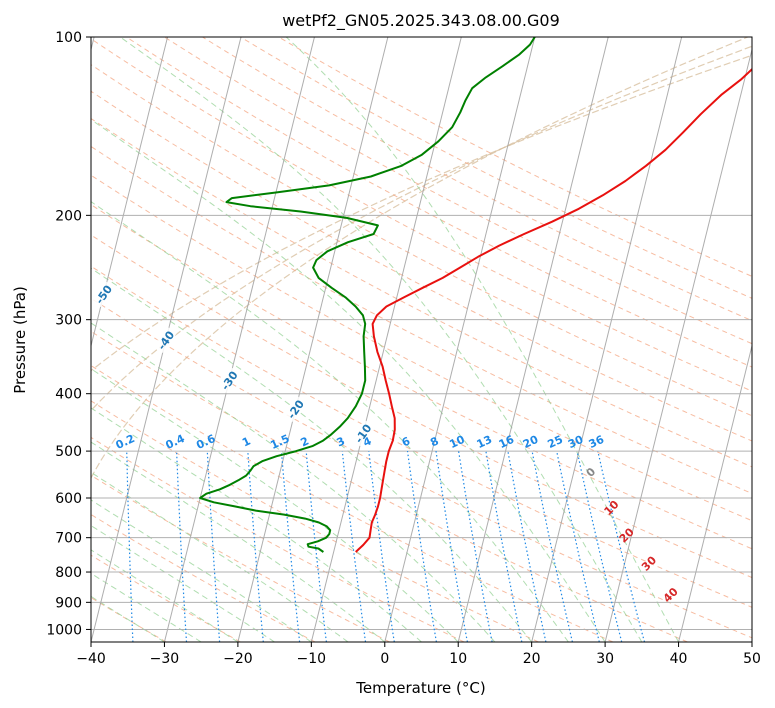  What do you see at coordinates (68, 216) in the screenshot?
I see `y-tick-label: 200` at bounding box center [68, 216].